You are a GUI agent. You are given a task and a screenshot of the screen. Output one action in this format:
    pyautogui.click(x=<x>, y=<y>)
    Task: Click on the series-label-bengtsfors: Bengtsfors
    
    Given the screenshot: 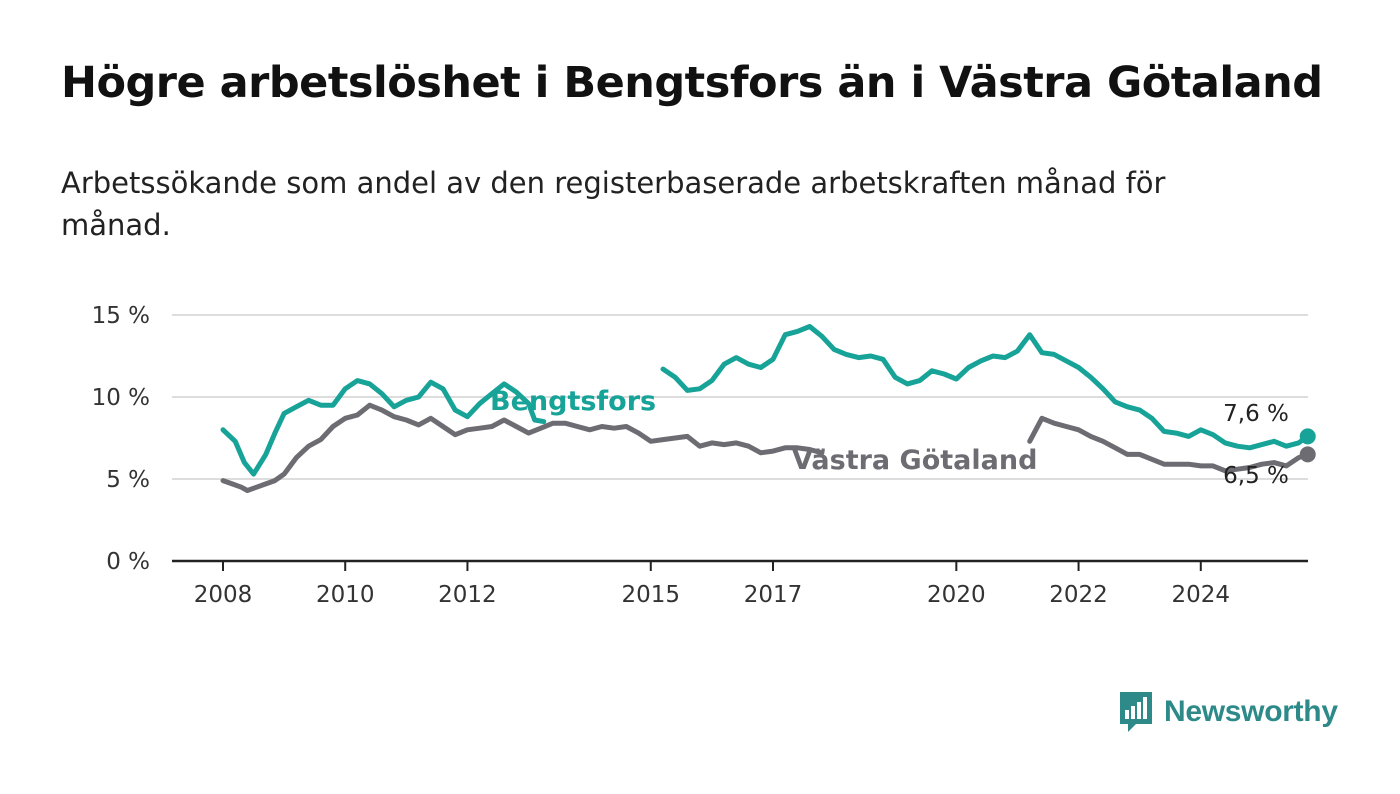 What is the action you would take?
    pyautogui.click(x=573, y=401)
    